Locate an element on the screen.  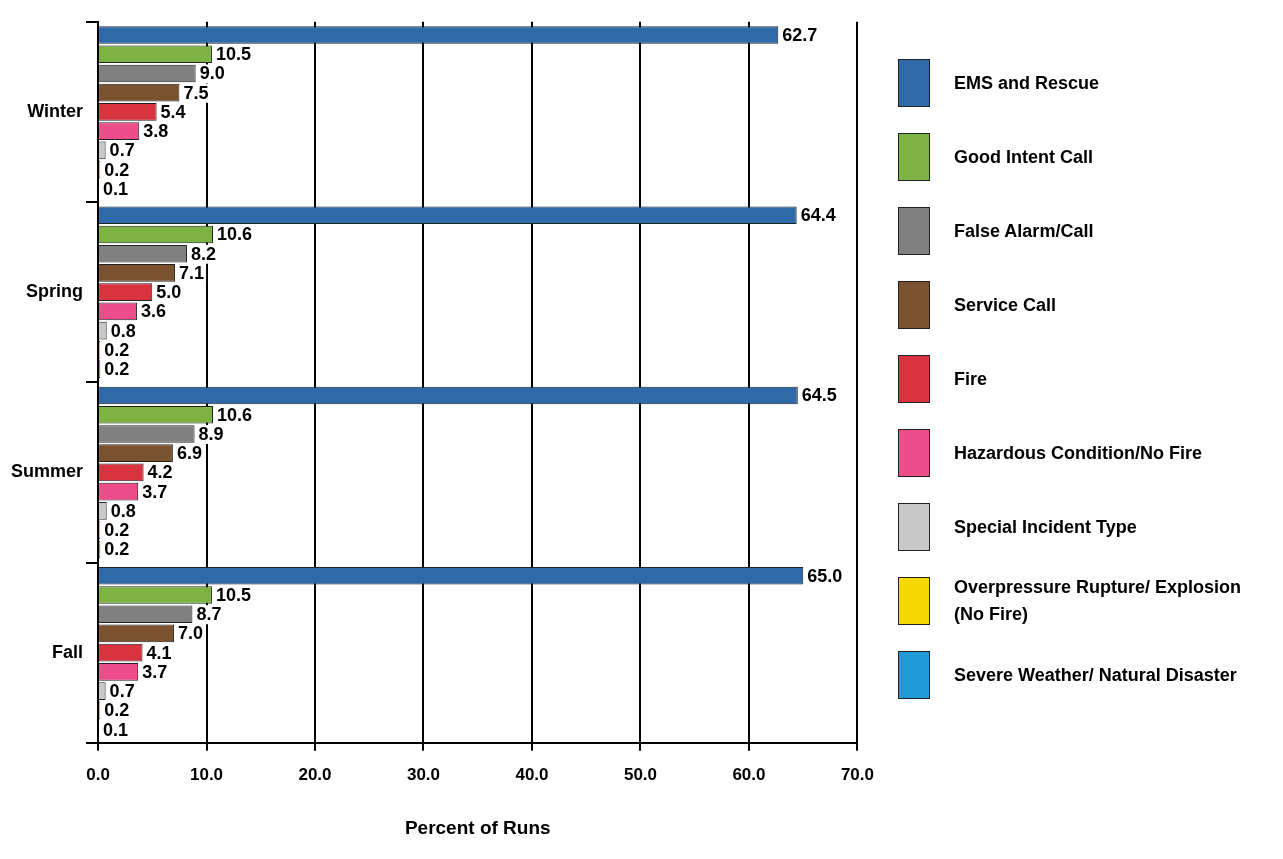
text: Good Intent Call is located at coordinates (1024, 157).